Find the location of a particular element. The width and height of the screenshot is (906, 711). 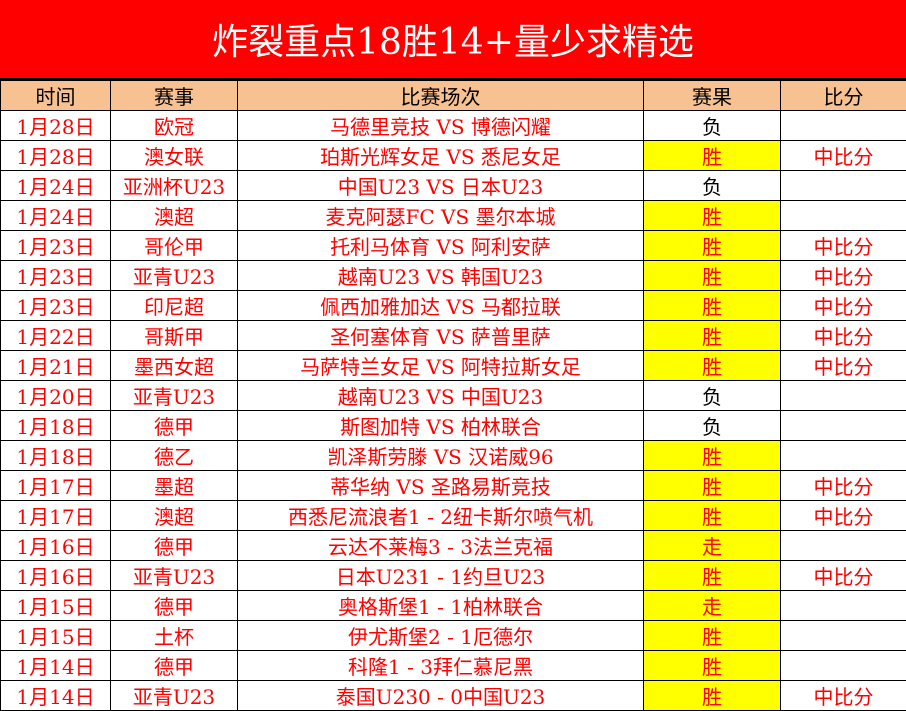

match-cell: 越南U23 VS 中国U23 is located at coordinates (441, 396).